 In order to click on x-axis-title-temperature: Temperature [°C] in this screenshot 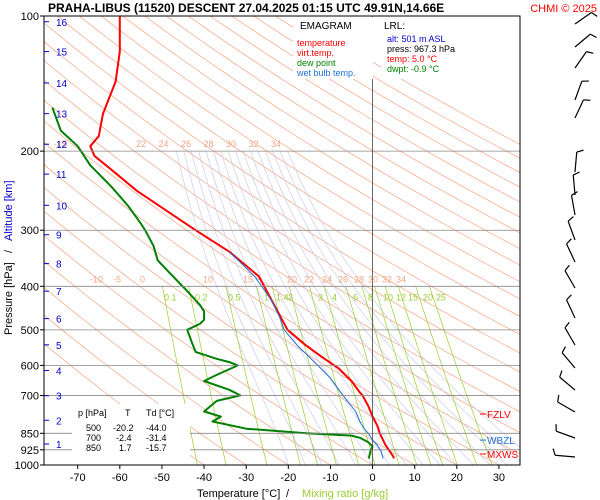, I will do `click(238, 494)`.